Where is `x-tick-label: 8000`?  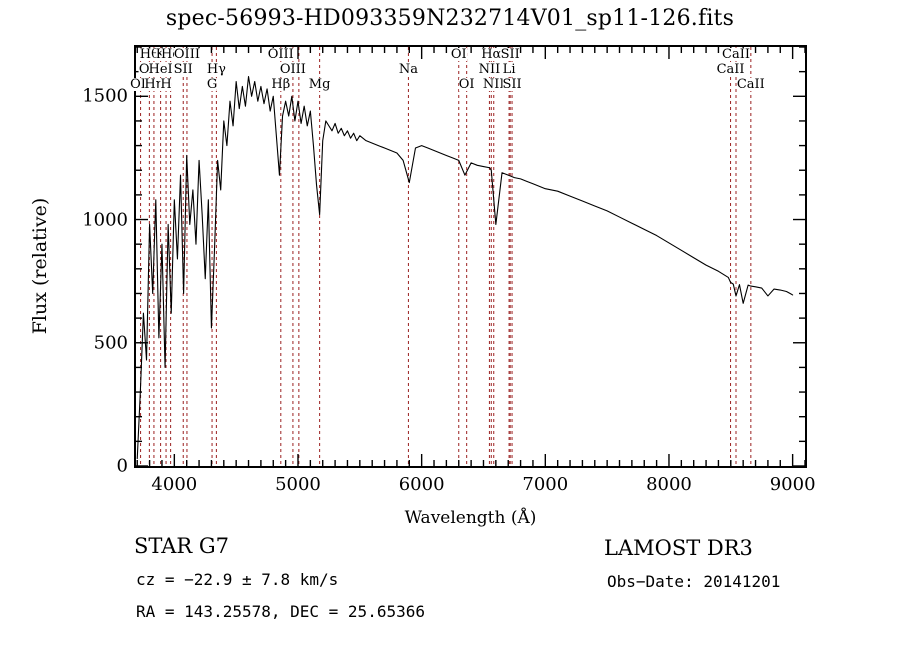
x-tick-label: 8000 is located at coordinates (669, 484).